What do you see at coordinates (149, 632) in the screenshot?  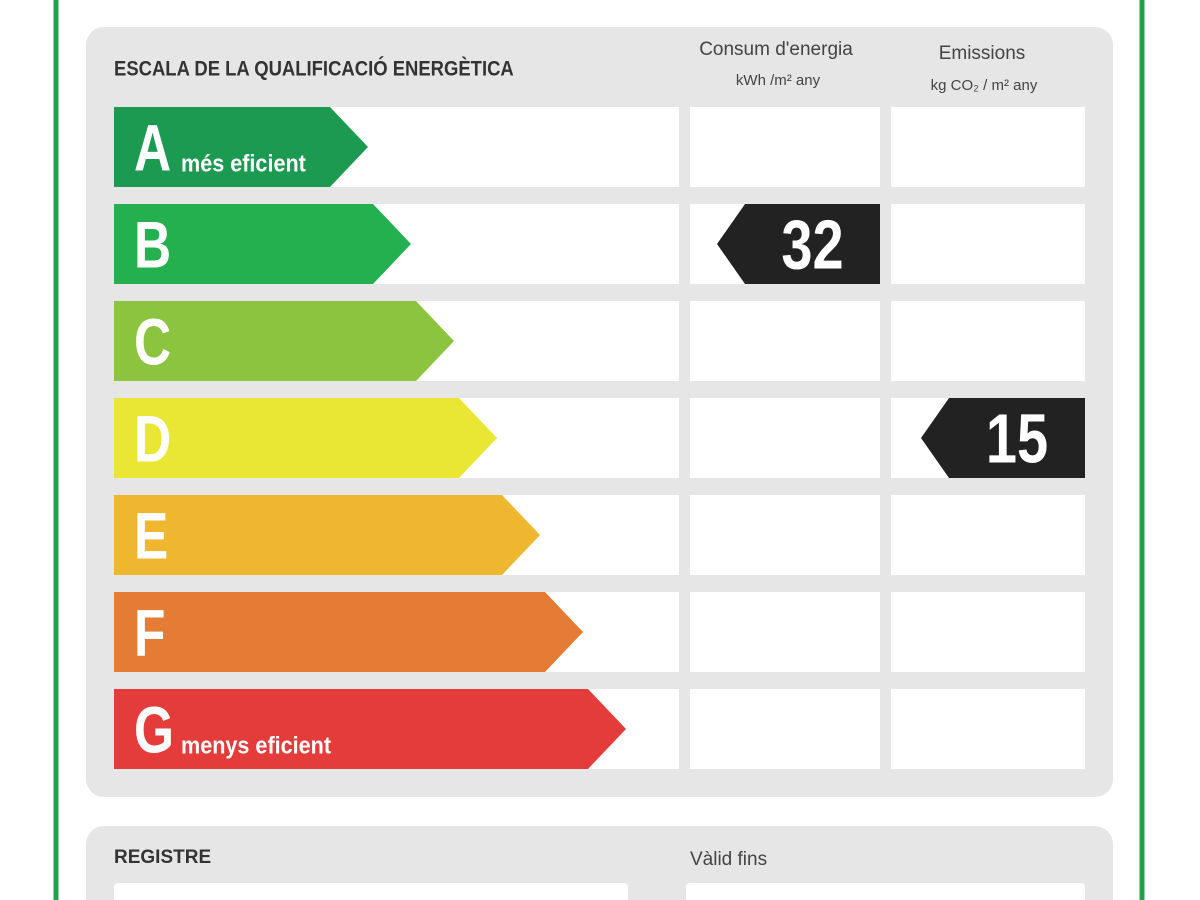 I see `class-letter: F` at bounding box center [149, 632].